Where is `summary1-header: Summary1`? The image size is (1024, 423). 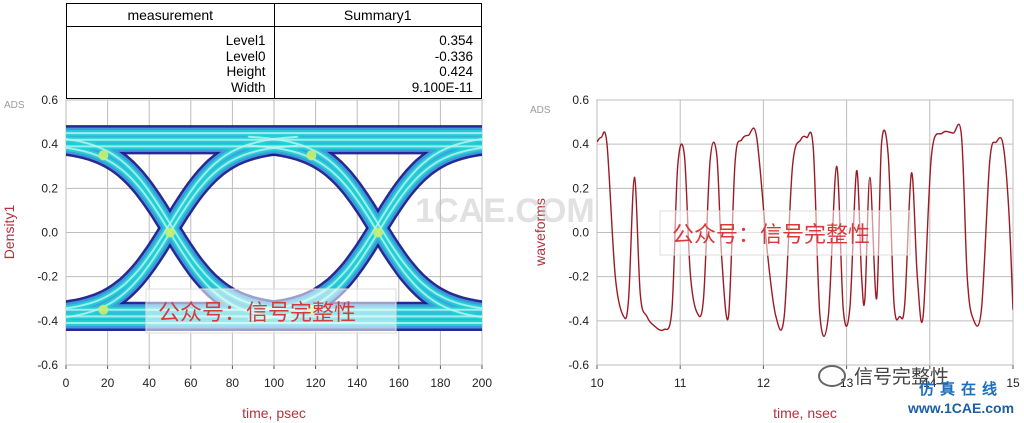
summary1-header: Summary1 is located at coordinates (377, 15).